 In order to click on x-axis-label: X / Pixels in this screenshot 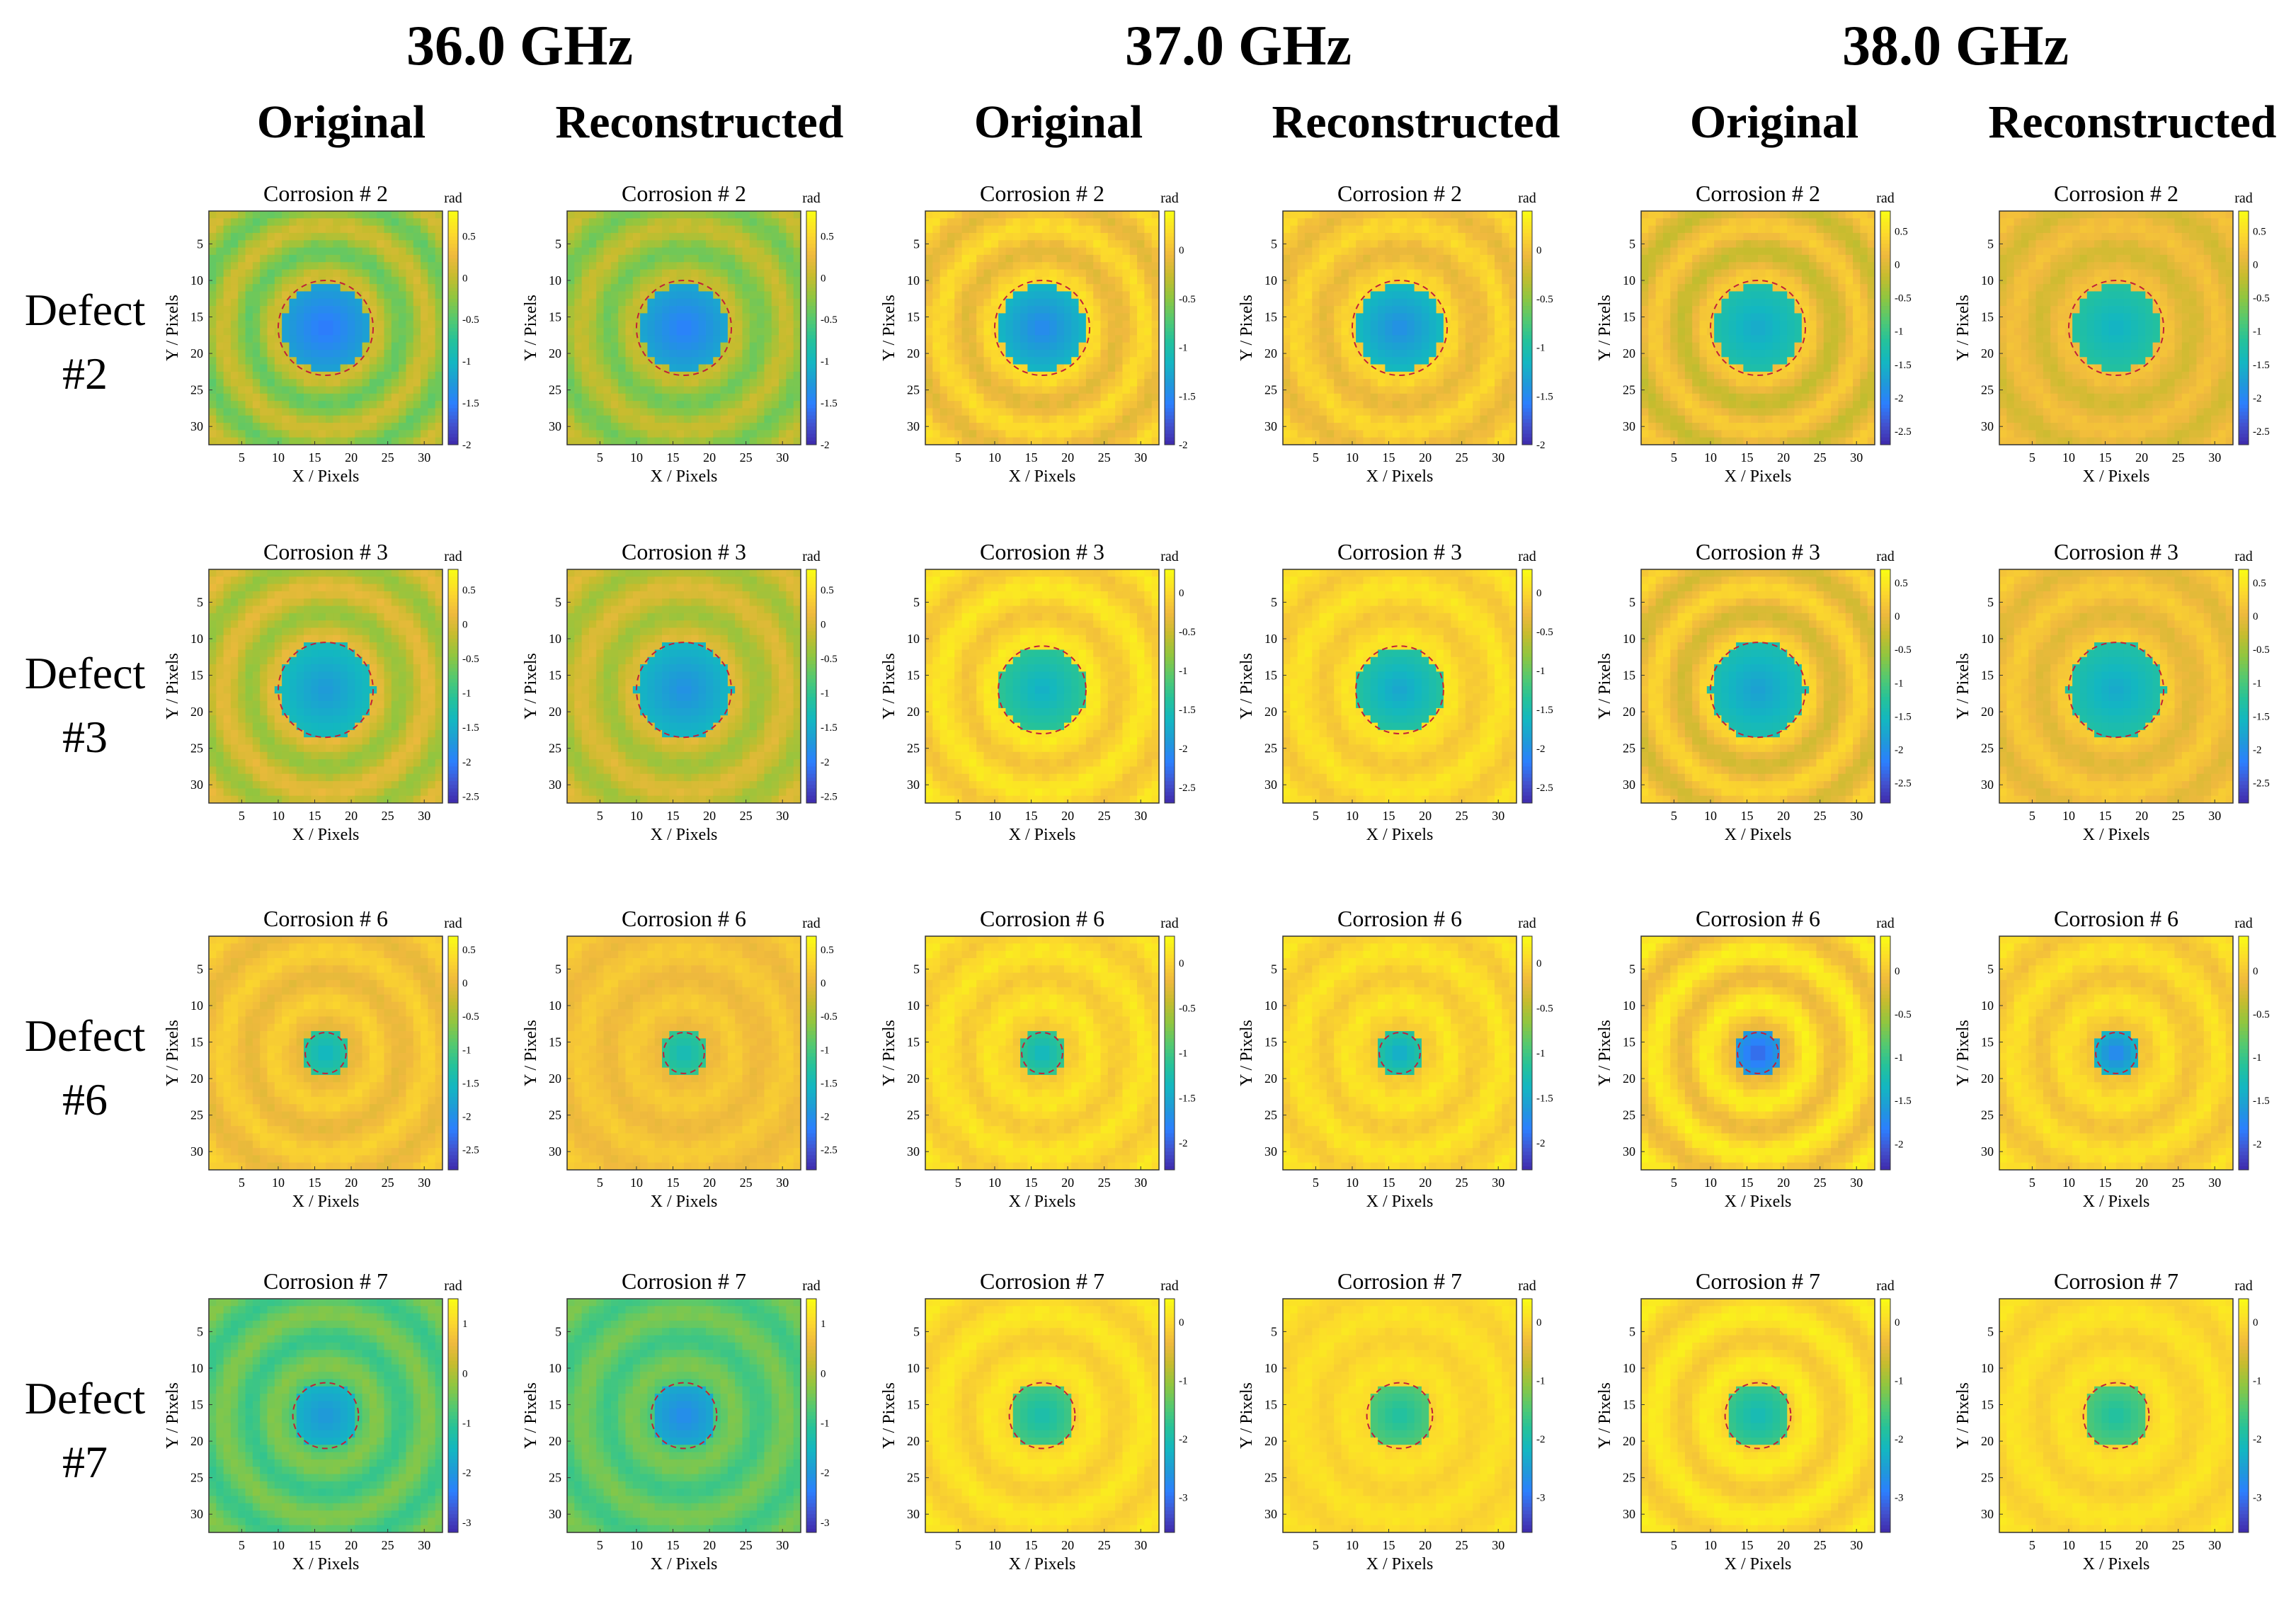, I will do `click(326, 476)`.